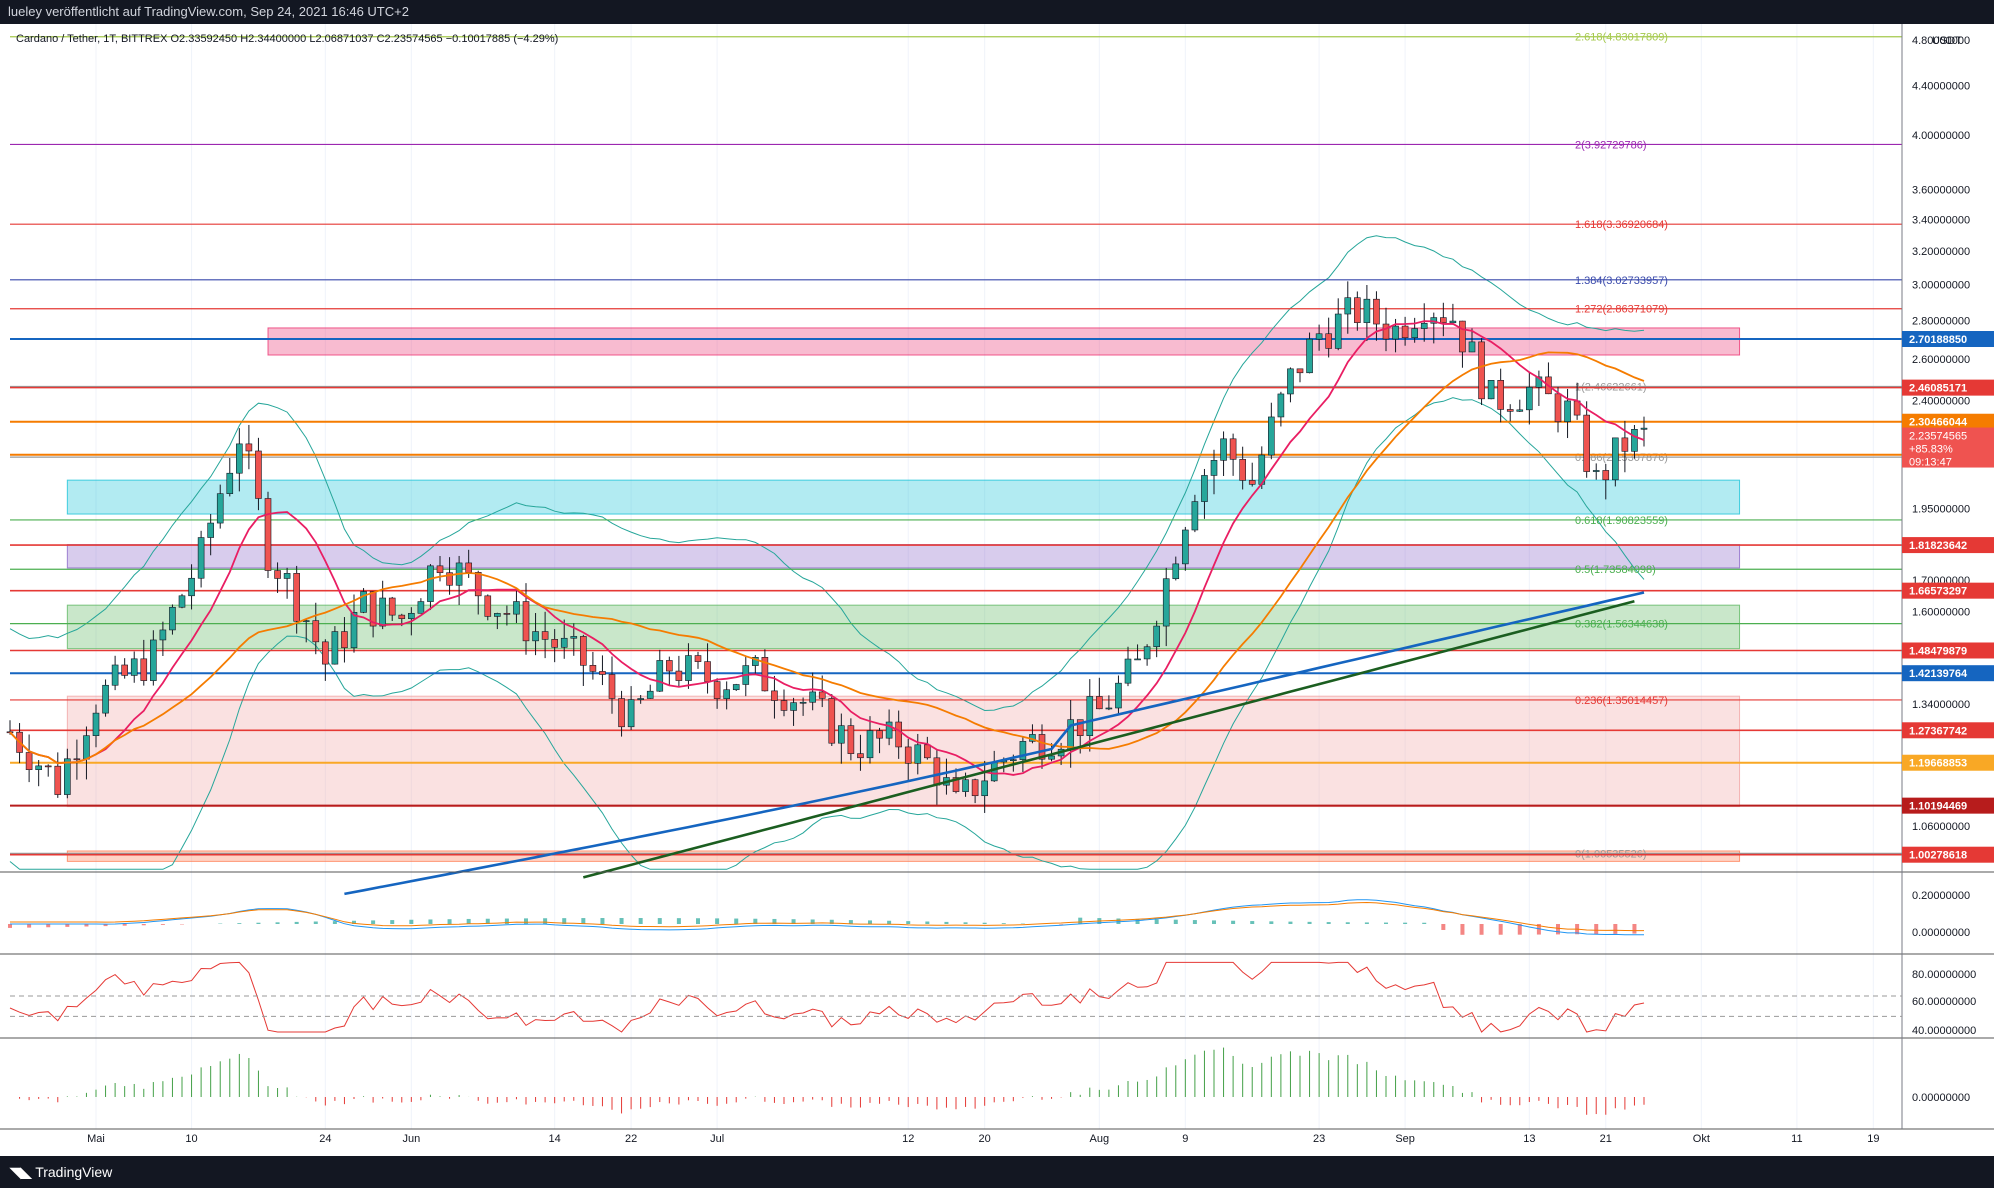  Describe the element at coordinates (1941, 933) in the screenshot. I see `macd-tick: 0.00000000` at that location.